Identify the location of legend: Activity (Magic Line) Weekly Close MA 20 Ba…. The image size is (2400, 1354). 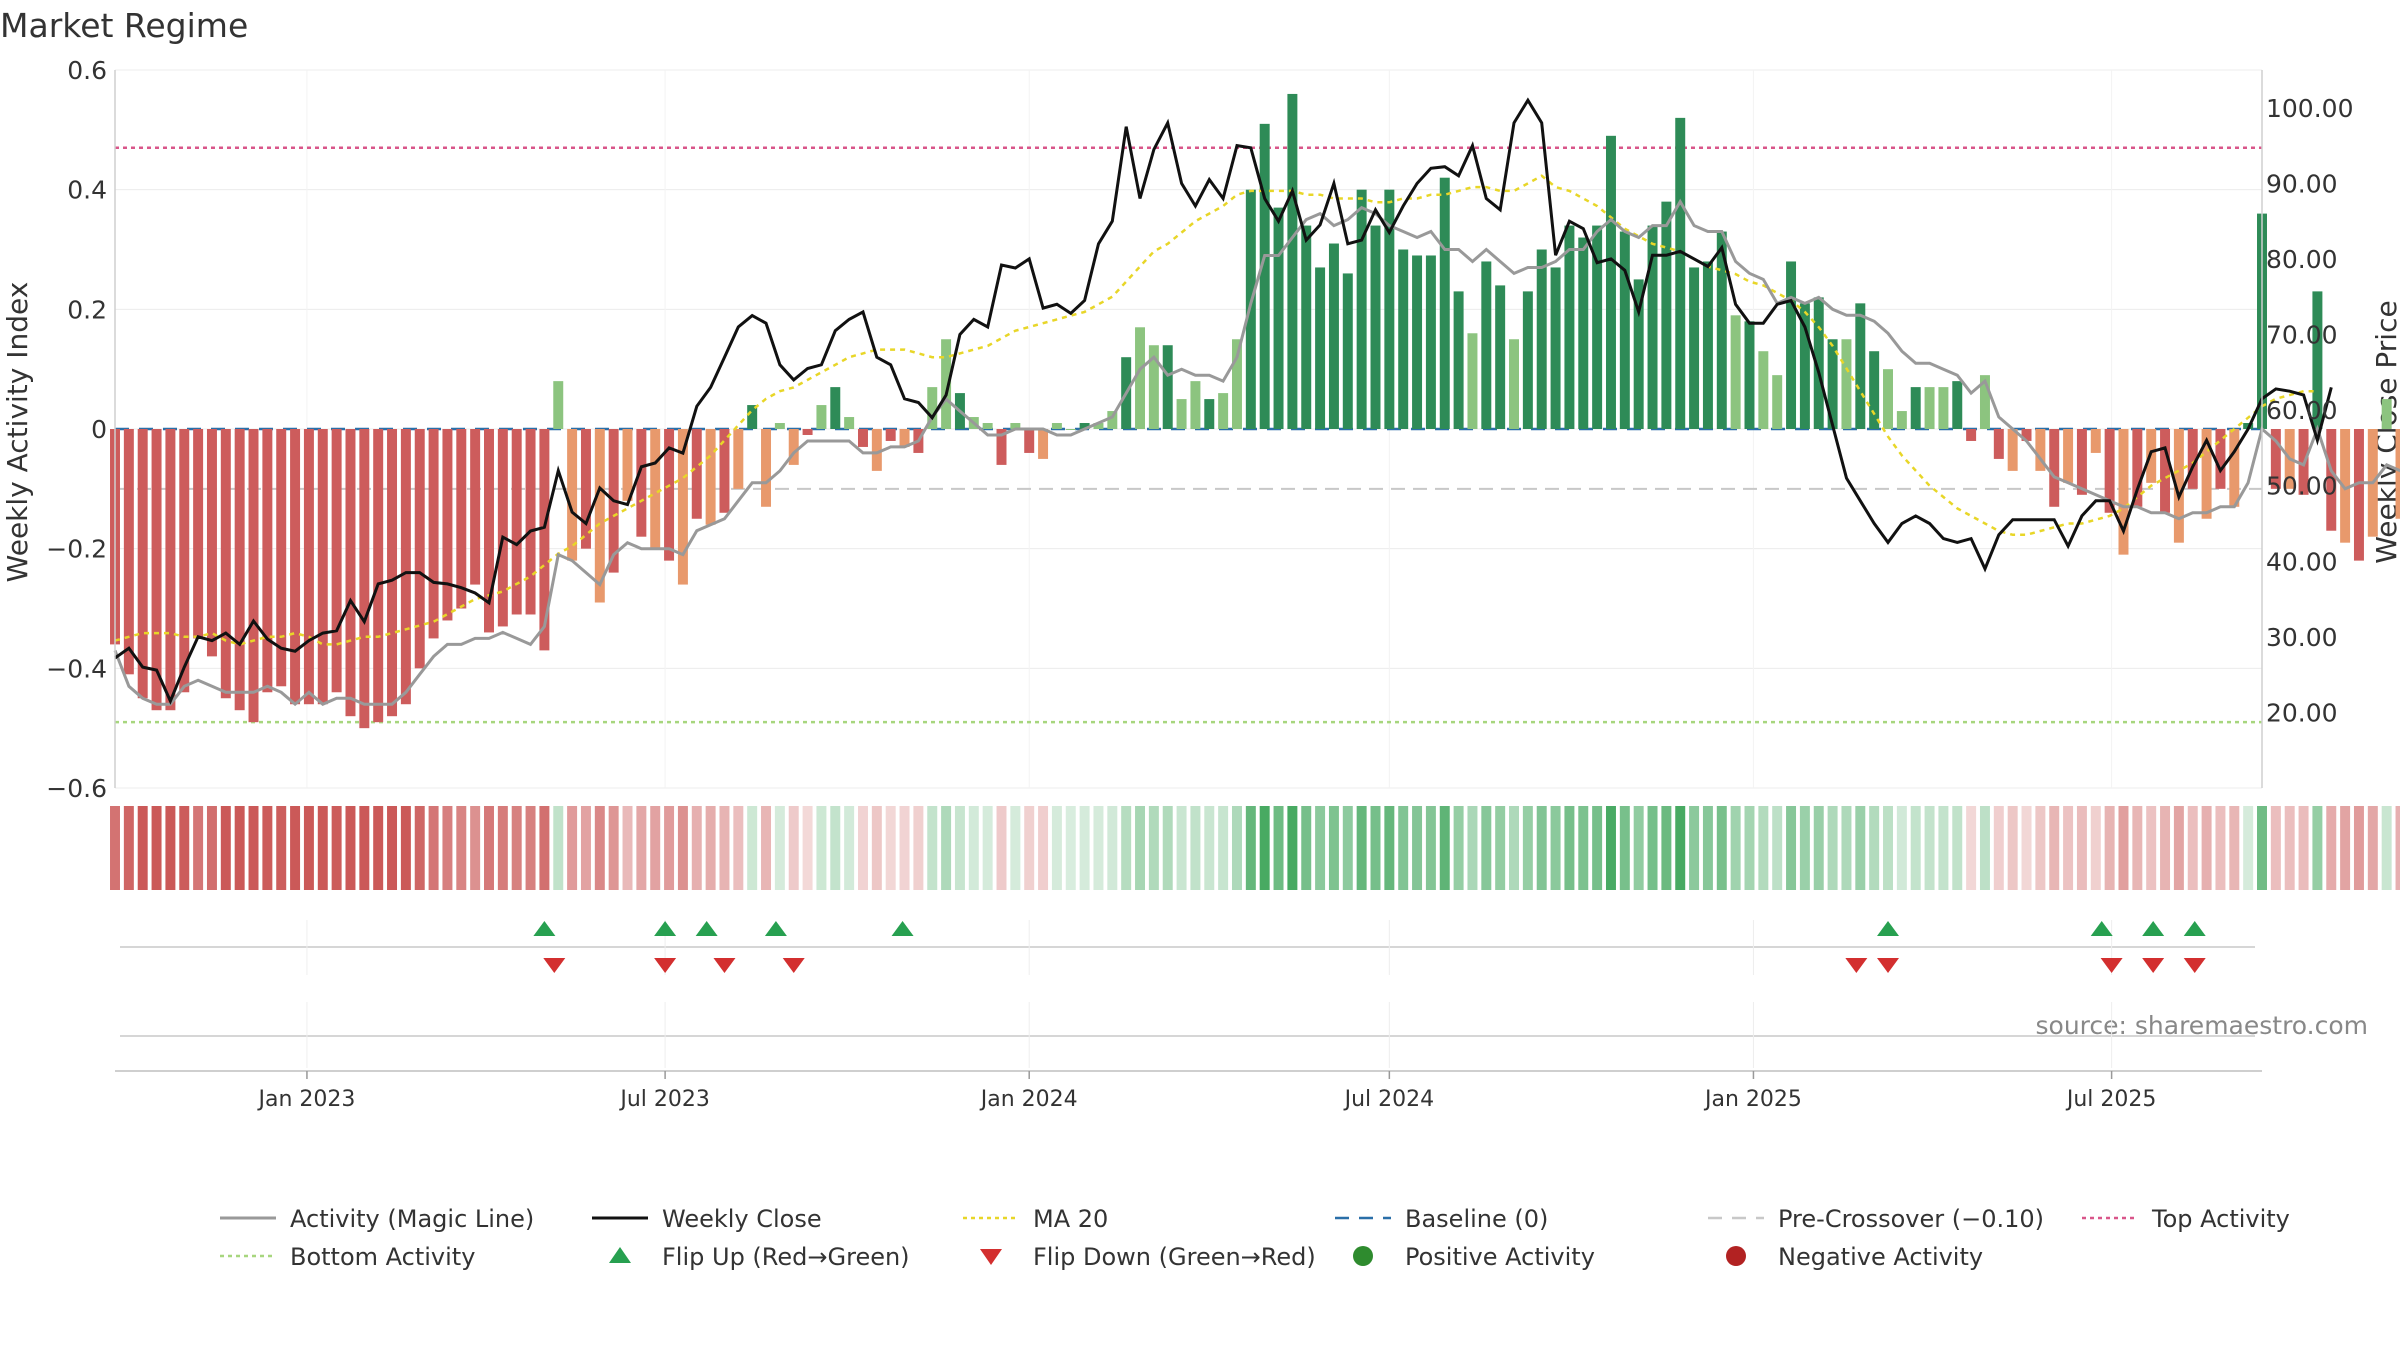
(1255, 1238).